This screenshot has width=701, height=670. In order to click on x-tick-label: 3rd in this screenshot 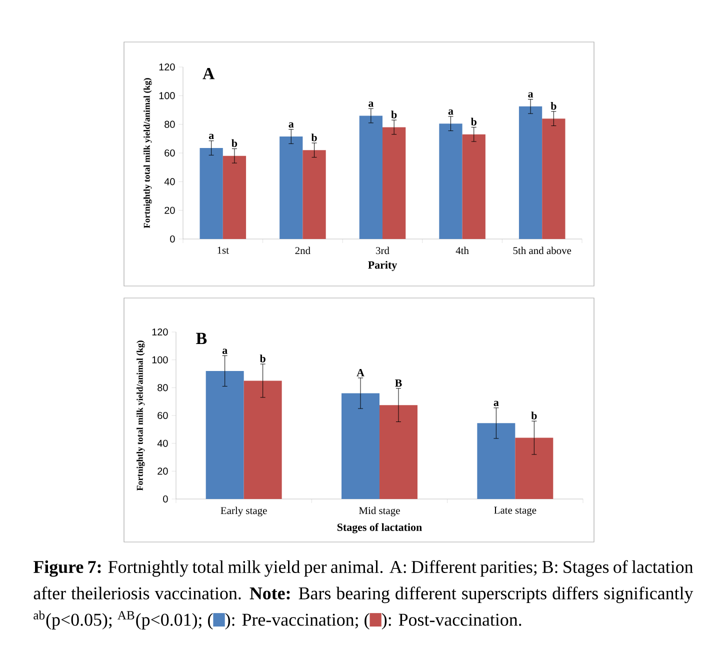, I will do `click(383, 250)`.